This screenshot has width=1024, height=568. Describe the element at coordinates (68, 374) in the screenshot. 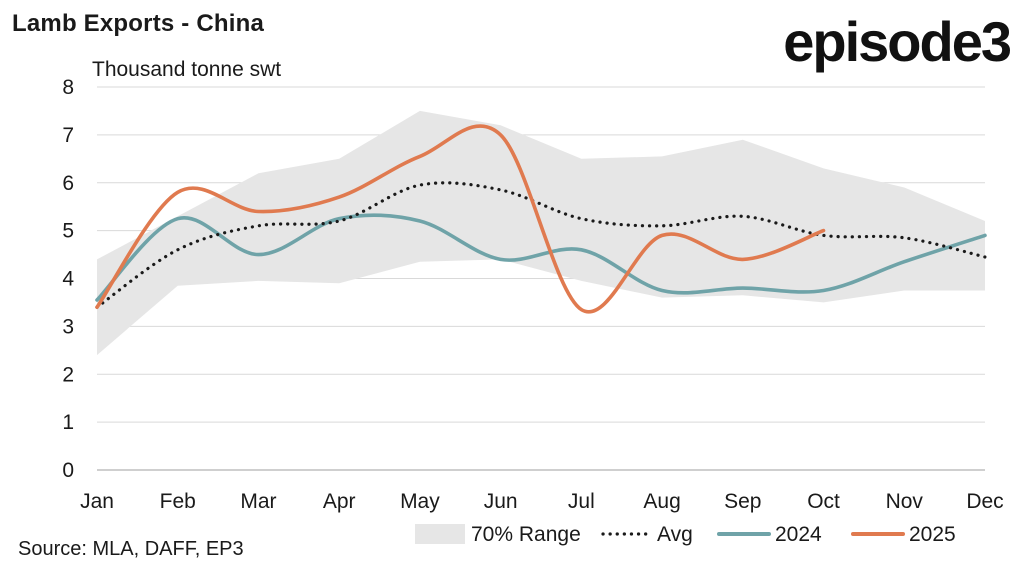

I see `y-tick-label: 2` at that location.